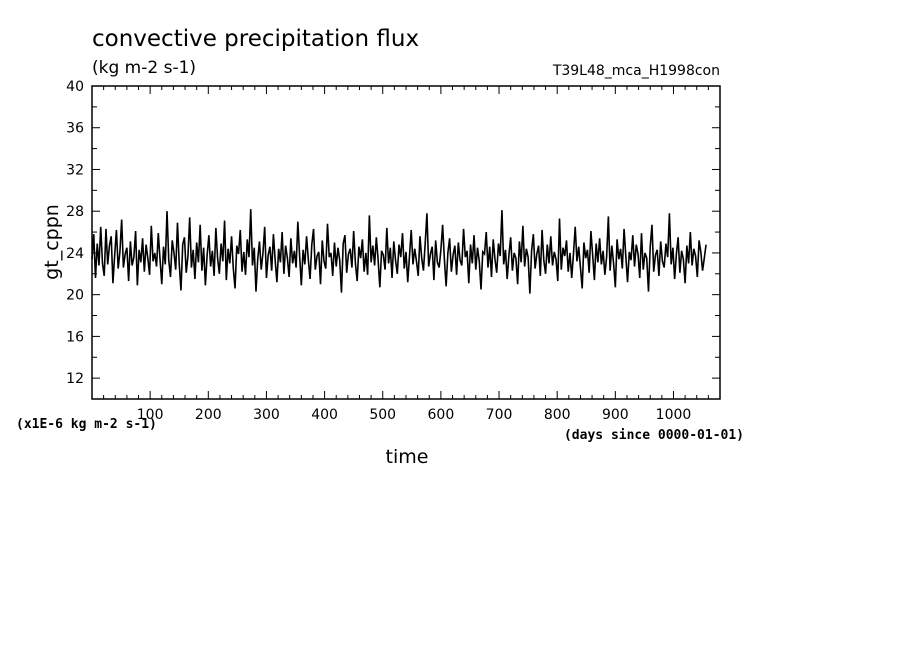 Image resolution: width=904 pixels, height=654 pixels. I want to click on y-tick-label: 36, so click(75, 129).